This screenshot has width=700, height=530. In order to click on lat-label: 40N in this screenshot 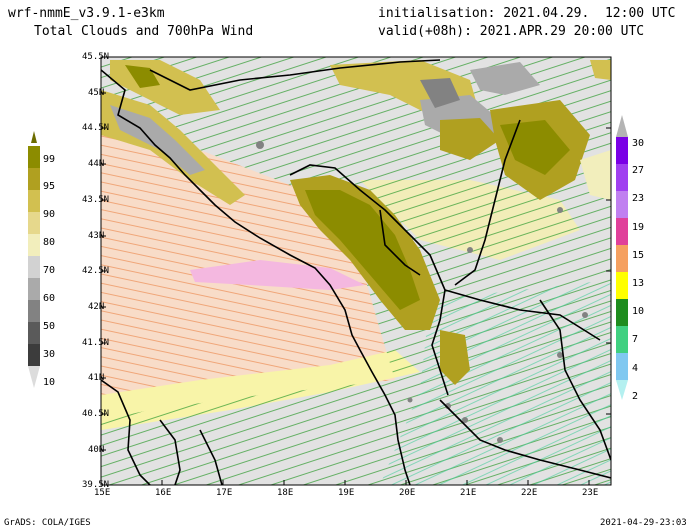, I will do `click(96, 450)`.